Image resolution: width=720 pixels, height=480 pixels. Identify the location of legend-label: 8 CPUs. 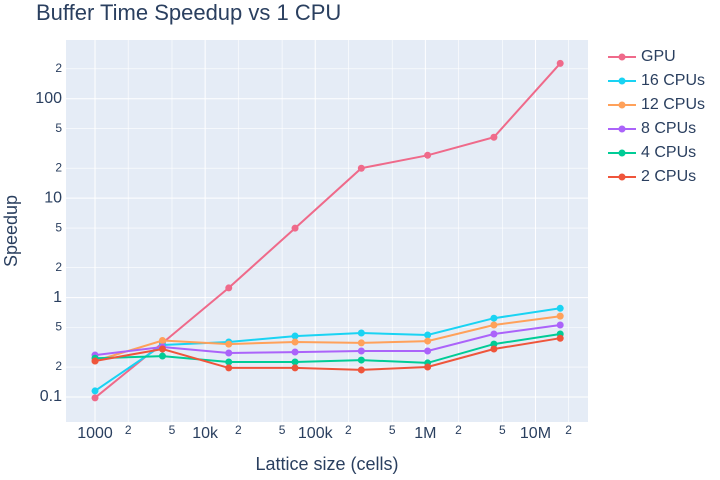
(668, 128).